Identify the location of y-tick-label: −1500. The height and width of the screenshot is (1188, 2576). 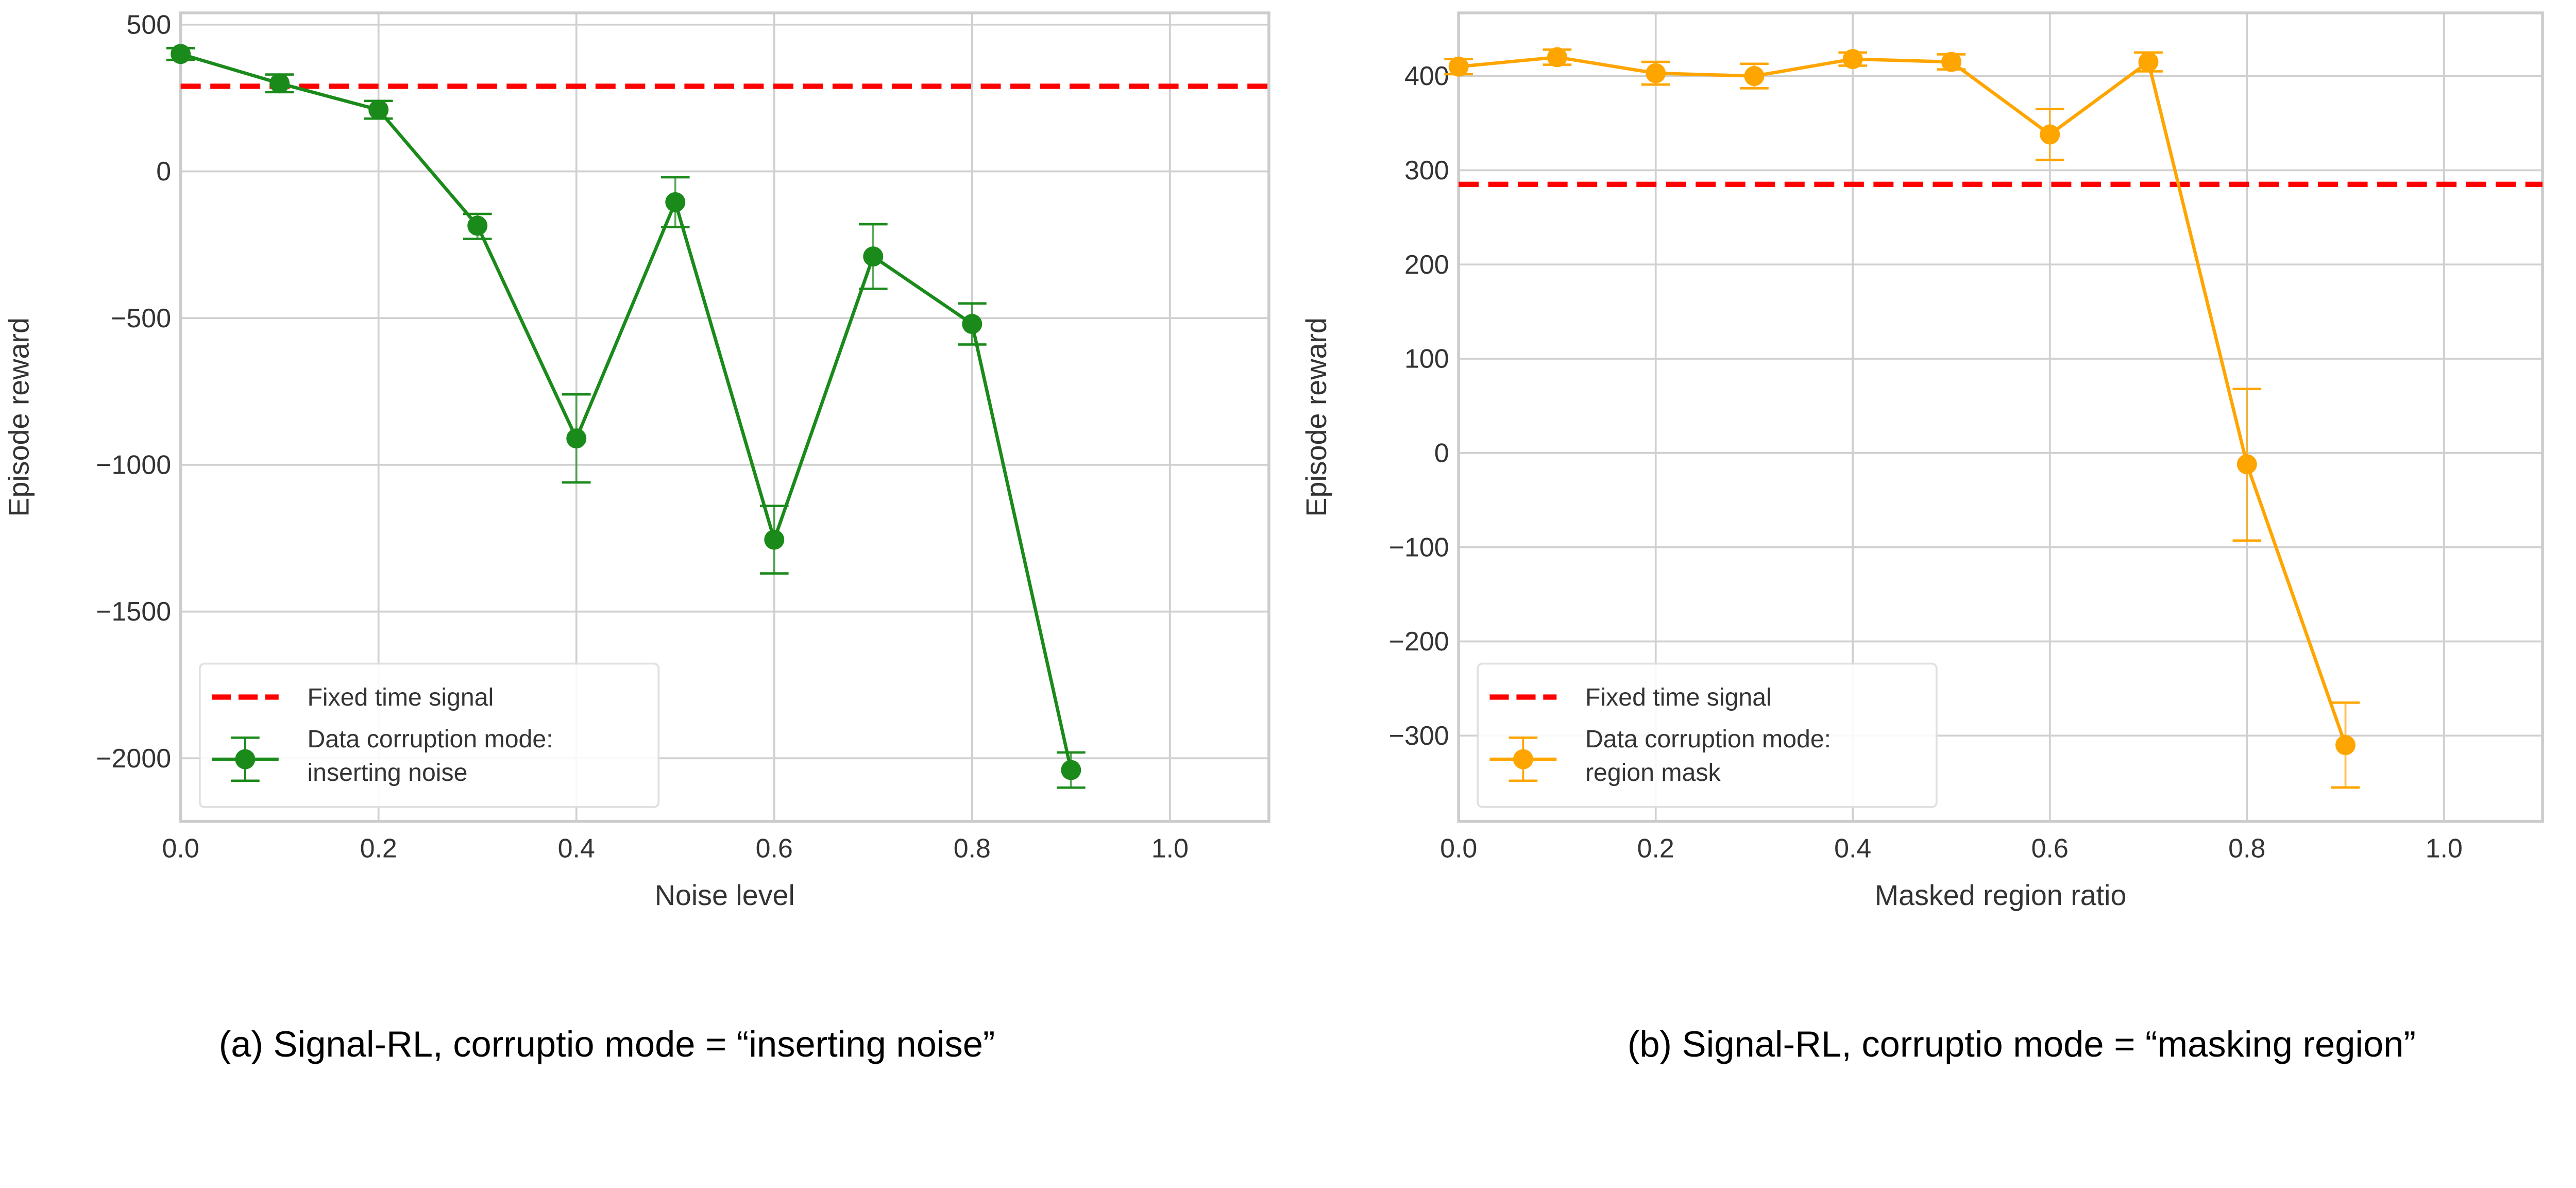
(133, 612).